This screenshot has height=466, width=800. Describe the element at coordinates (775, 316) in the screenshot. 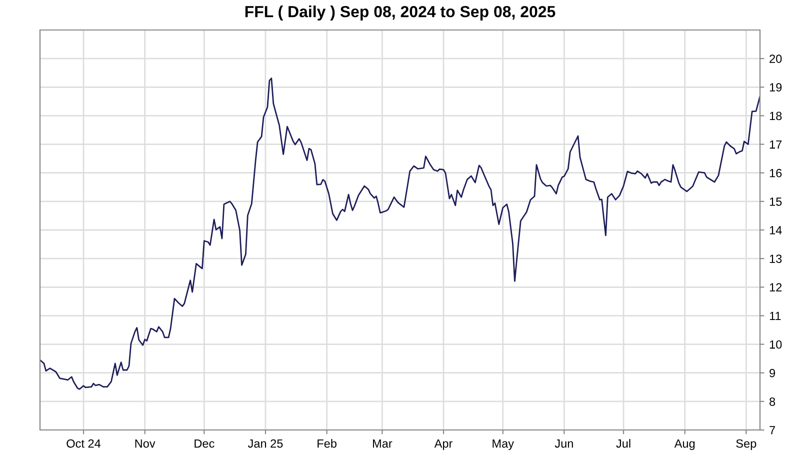

I see `y-tick-label: 11` at that location.